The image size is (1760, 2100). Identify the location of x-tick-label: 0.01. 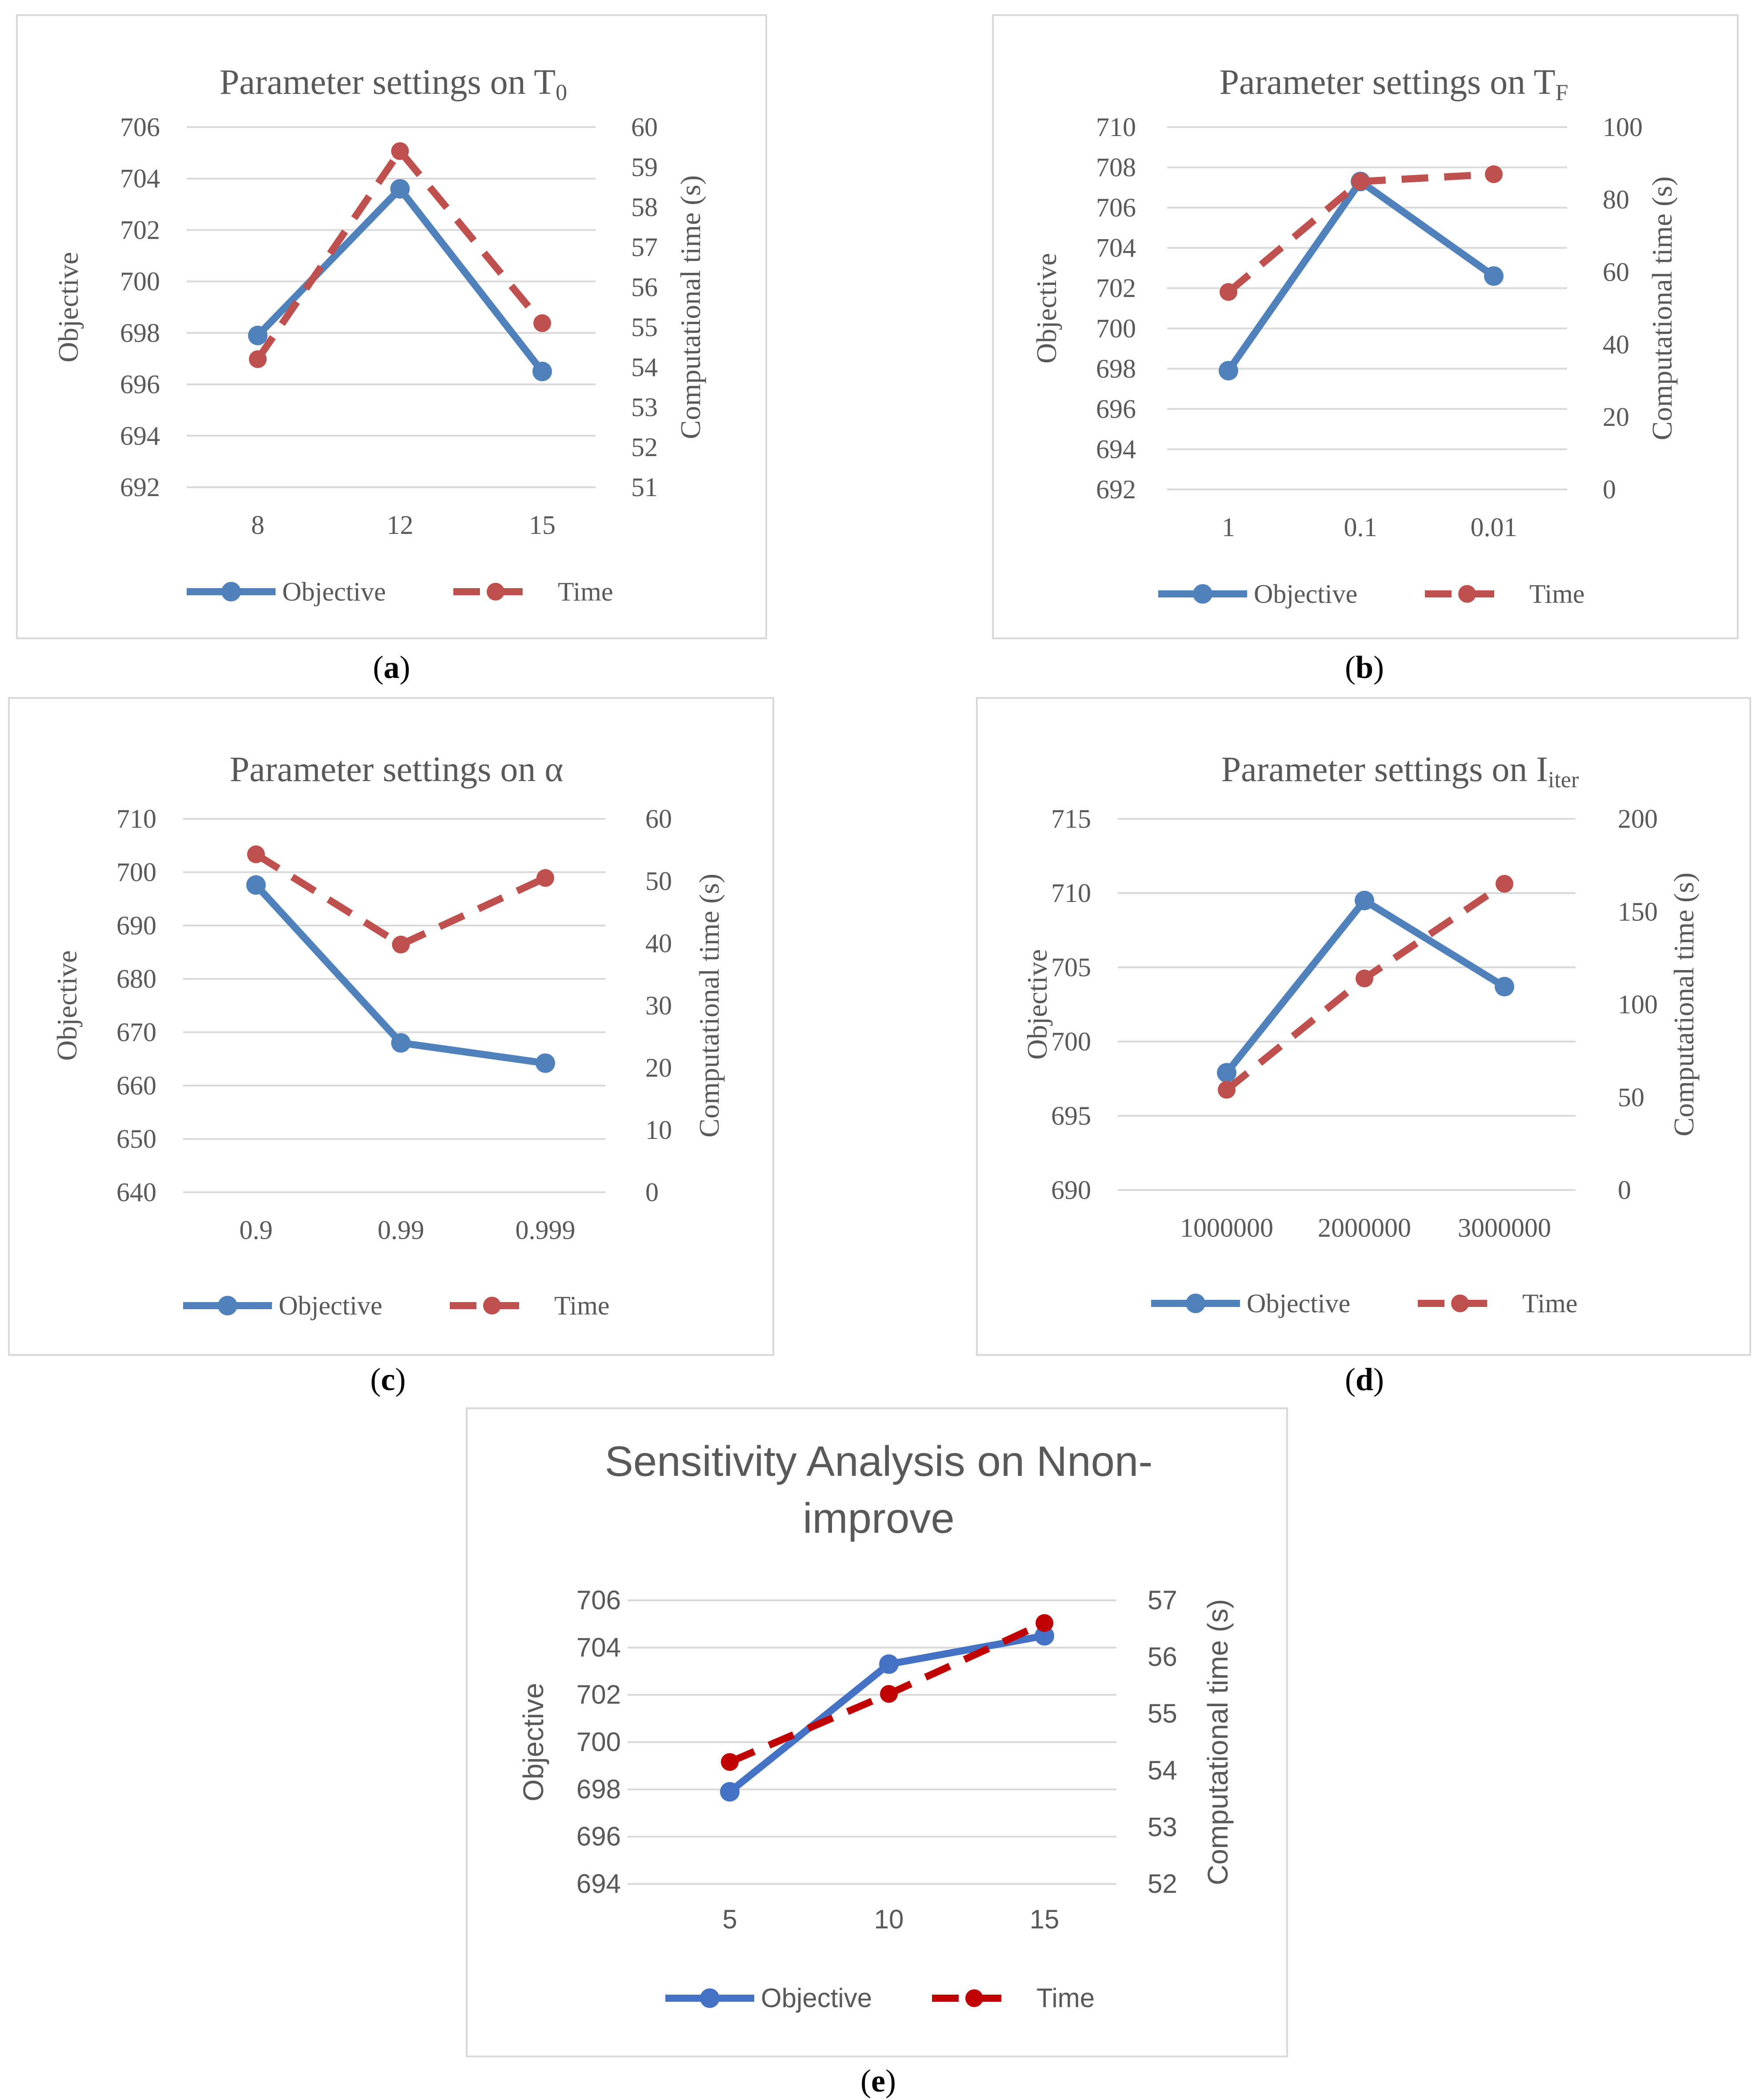
(1494, 527).